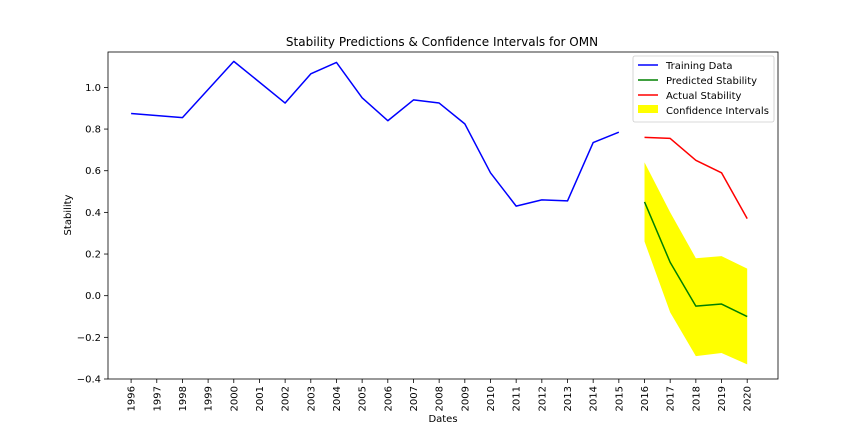 The image size is (864, 436). What do you see at coordinates (491, 398) in the screenshot?
I see `x-tick-label: 2010` at bounding box center [491, 398].